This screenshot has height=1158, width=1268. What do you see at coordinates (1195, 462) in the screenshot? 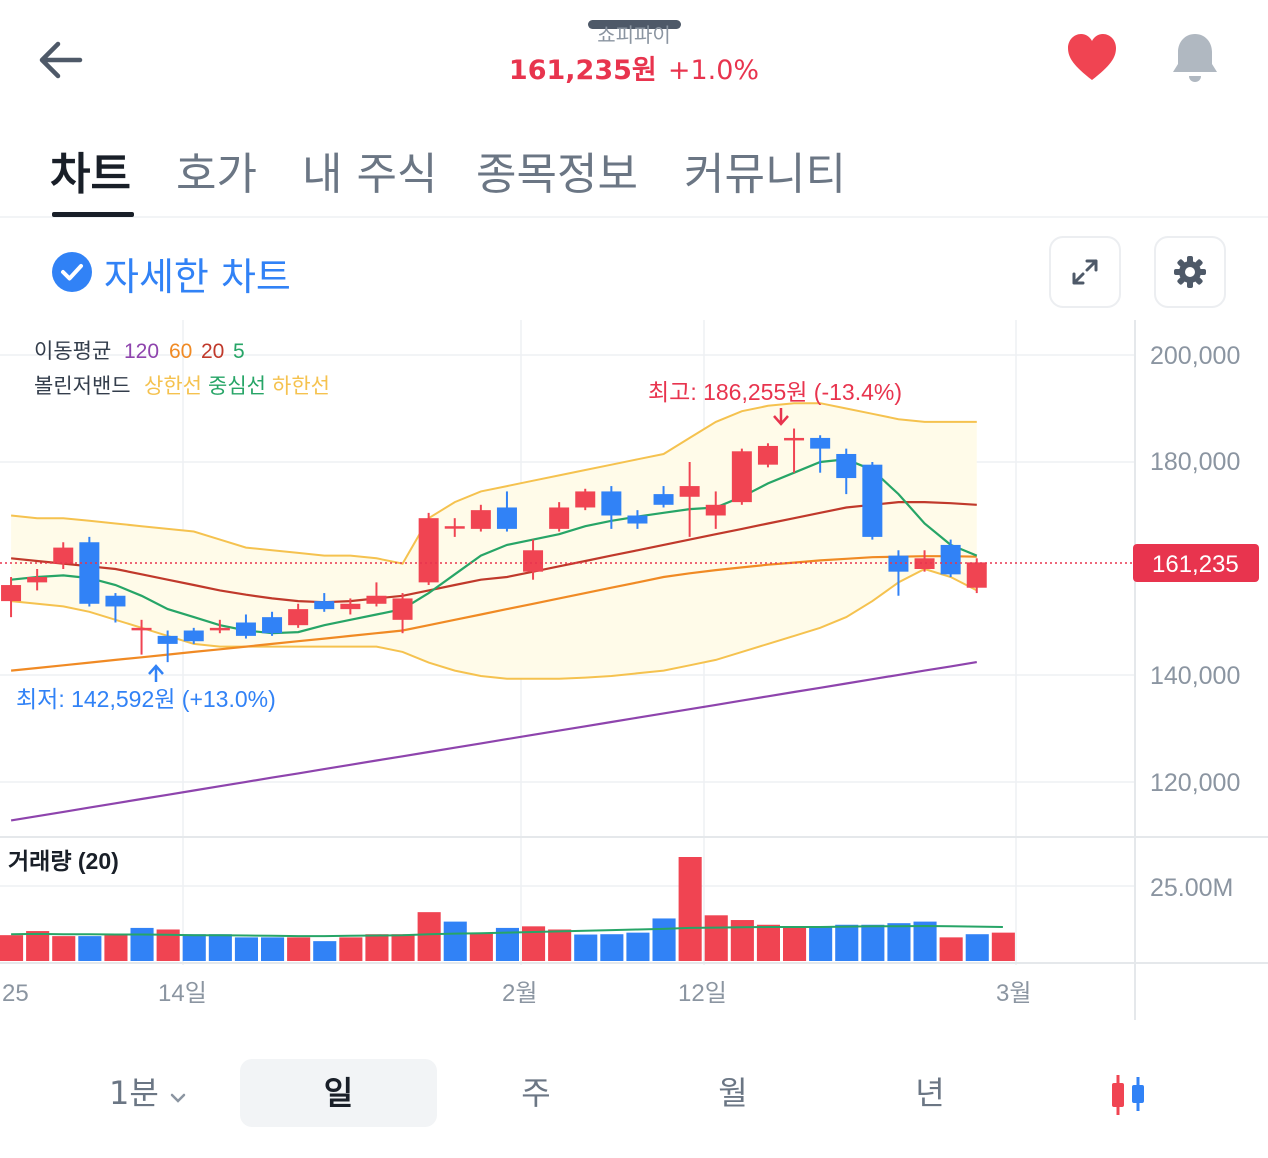
I see `y-tick-label: 180,000` at bounding box center [1195, 462].